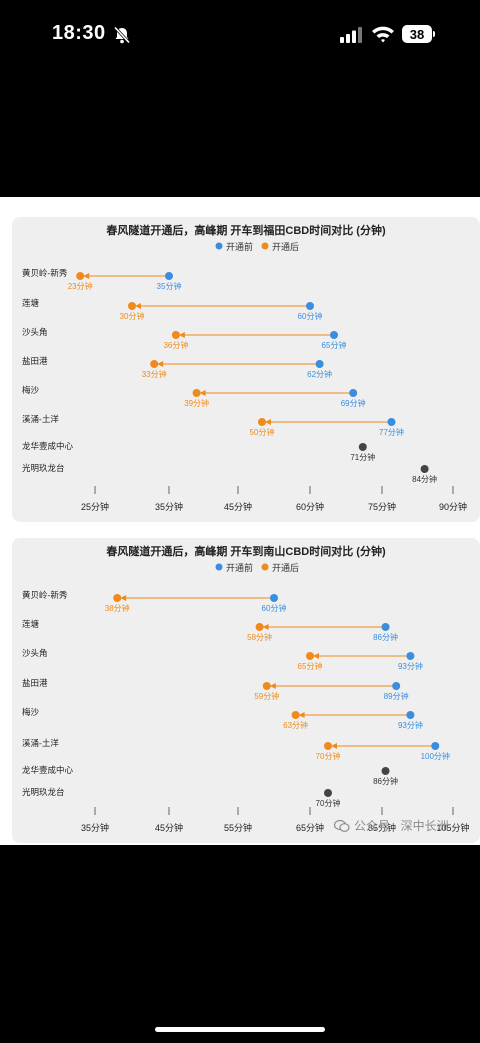 Image resolution: width=480 pixels, height=1043 pixels. What do you see at coordinates (80, 286) in the screenshot?
I see `value-label-after: 23分钟` at bounding box center [80, 286].